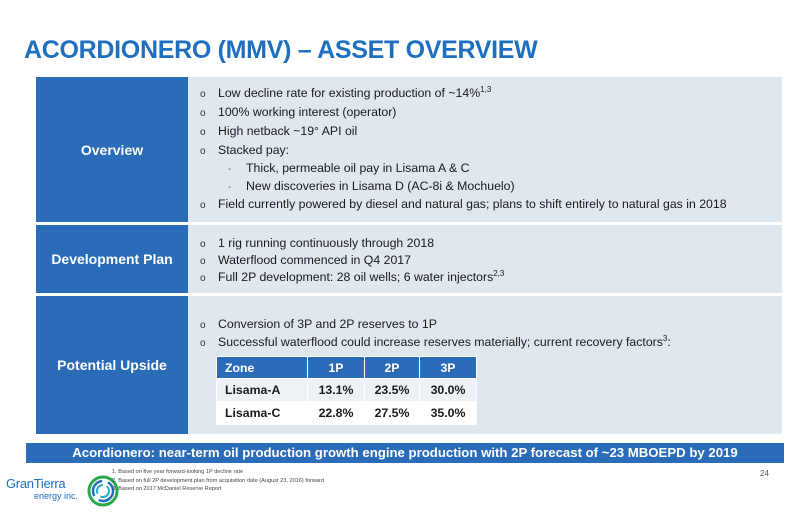 The height and width of the screenshot is (518, 800). I want to click on bullet-waterflood: o Waterflood commenced in Q4 2017, so click(305, 260).